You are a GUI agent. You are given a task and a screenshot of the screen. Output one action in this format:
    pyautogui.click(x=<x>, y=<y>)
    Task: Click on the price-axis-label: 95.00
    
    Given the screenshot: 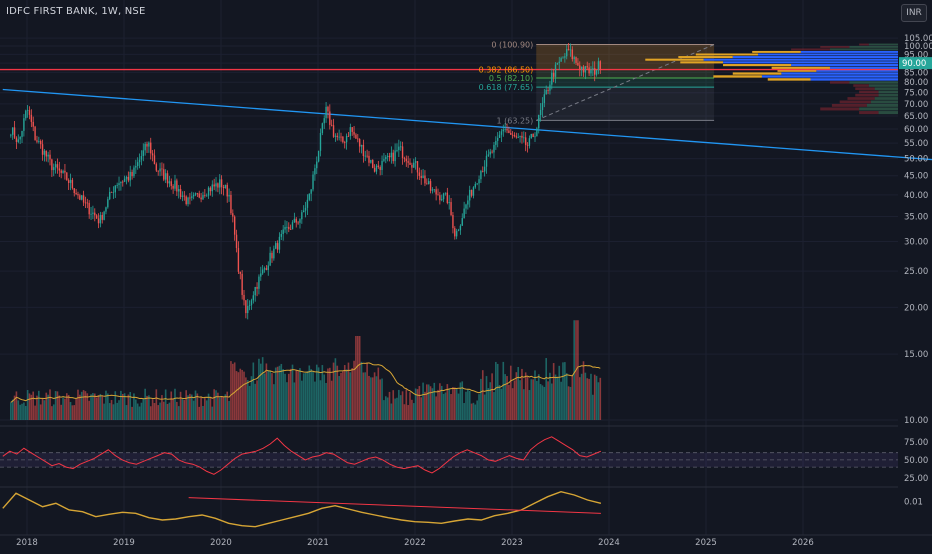 What is the action you would take?
    pyautogui.click(x=916, y=55)
    